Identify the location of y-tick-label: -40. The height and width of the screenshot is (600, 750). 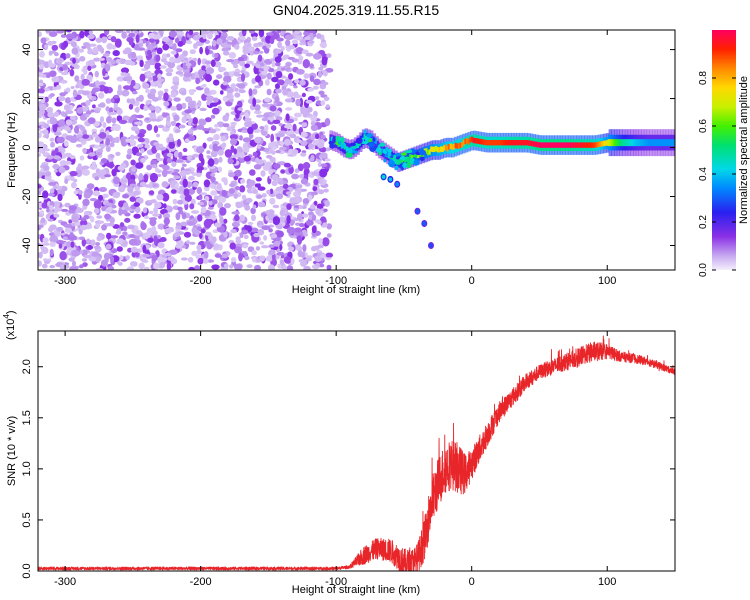
(27, 246).